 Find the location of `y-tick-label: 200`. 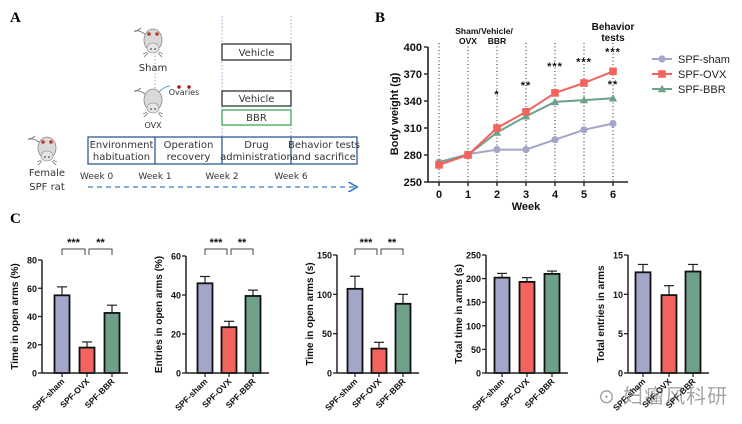

y-tick-label: 200 is located at coordinates (473, 279).